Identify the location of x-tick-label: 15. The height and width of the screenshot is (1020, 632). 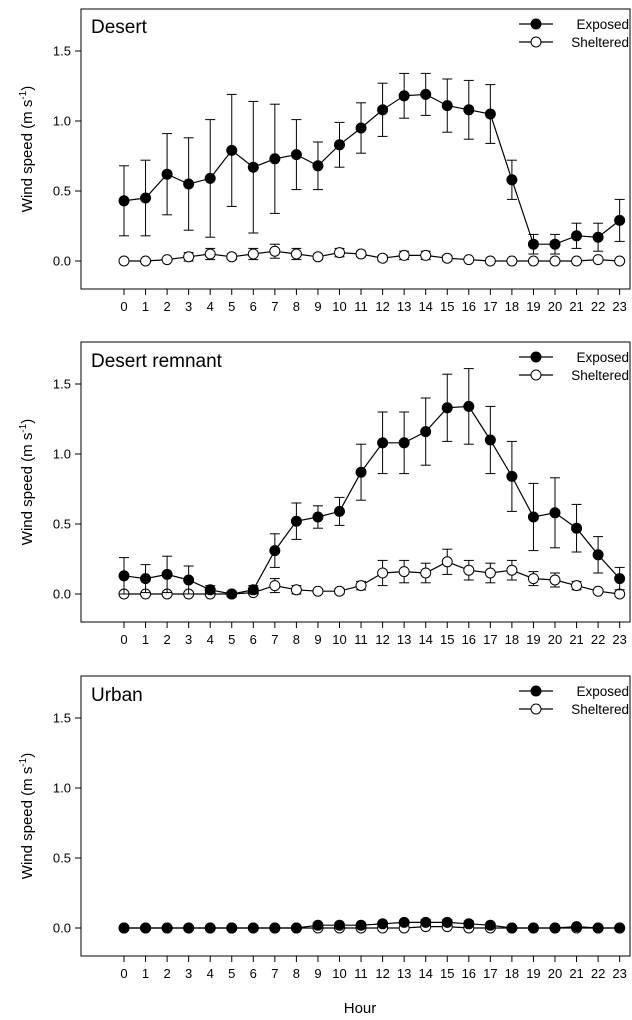
(447, 639).